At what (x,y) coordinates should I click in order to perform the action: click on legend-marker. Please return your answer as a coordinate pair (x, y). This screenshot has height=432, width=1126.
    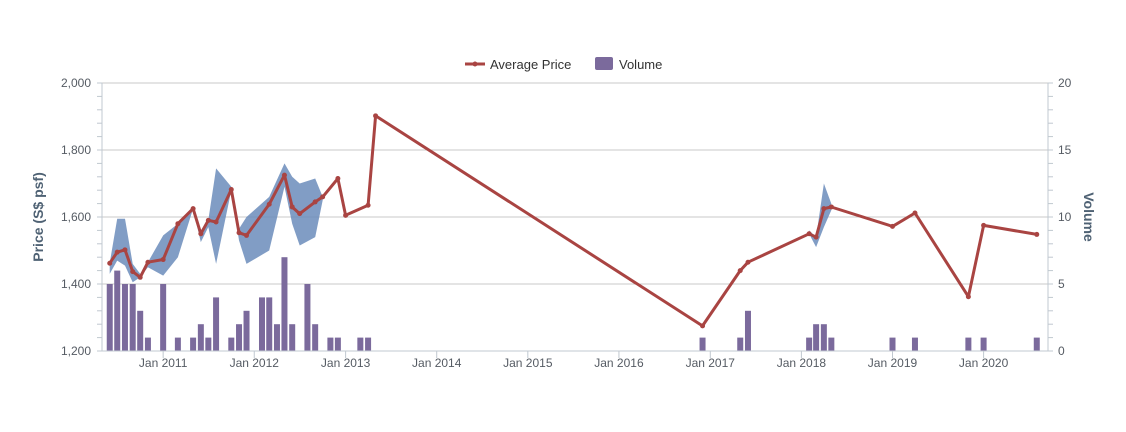
    Looking at the image, I should click on (475, 64).